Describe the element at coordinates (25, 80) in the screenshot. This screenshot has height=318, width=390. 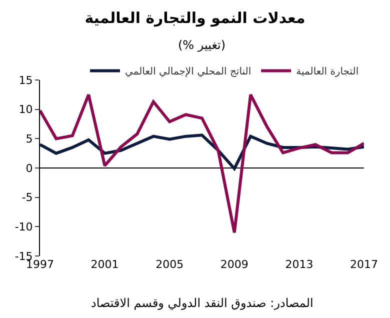
I see `y-tick-label: 15` at that location.